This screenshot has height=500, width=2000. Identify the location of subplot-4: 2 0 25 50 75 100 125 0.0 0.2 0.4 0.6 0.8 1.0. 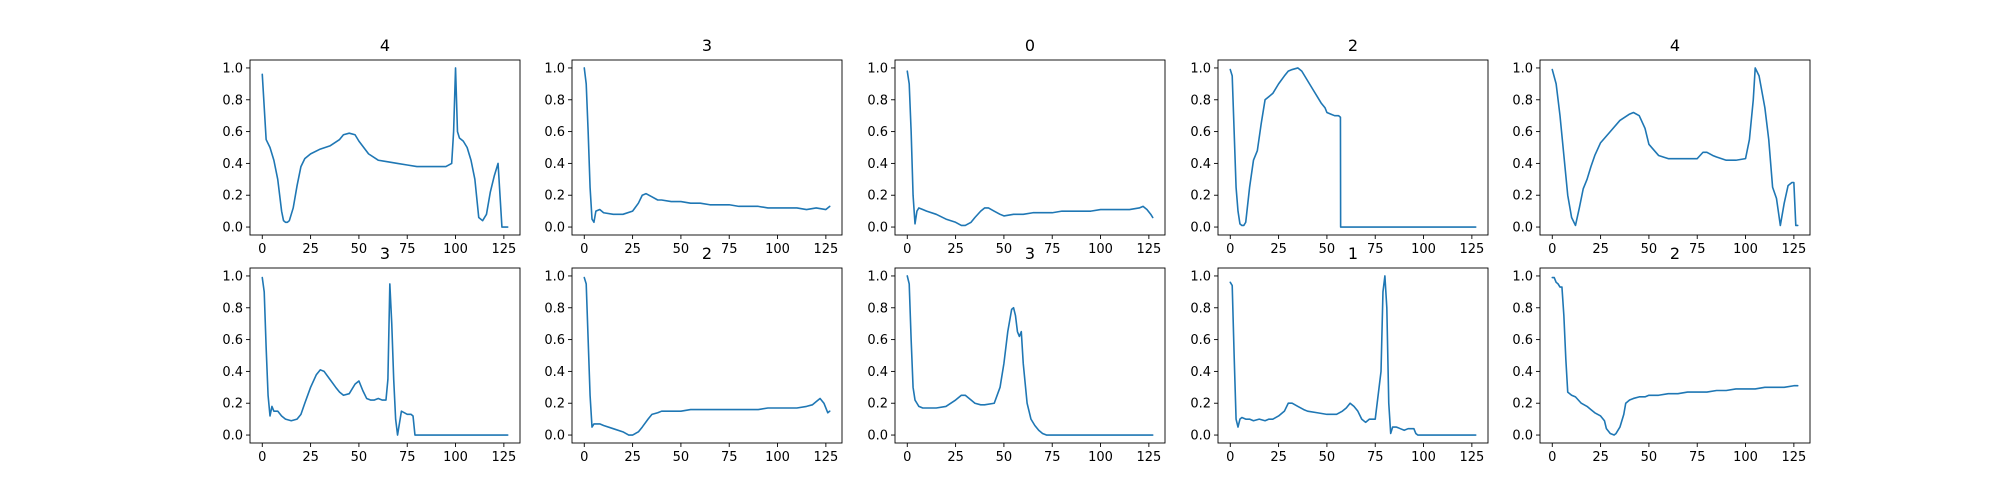
(1339, 146).